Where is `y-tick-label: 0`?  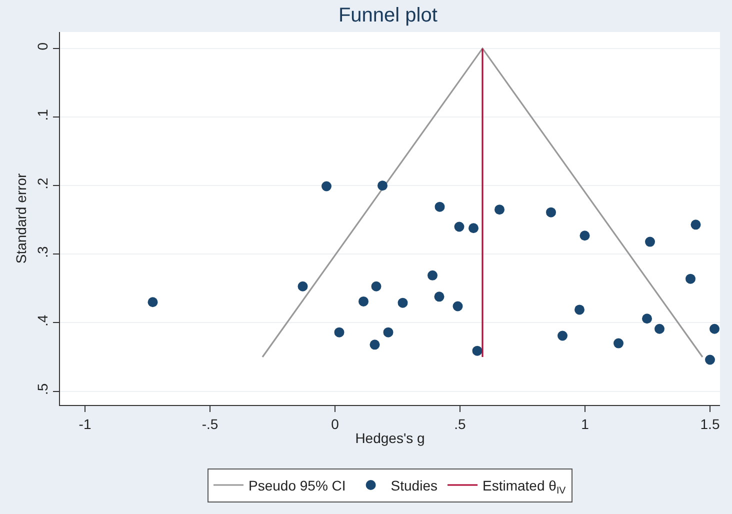 y-tick-label: 0 is located at coordinates (42, 46).